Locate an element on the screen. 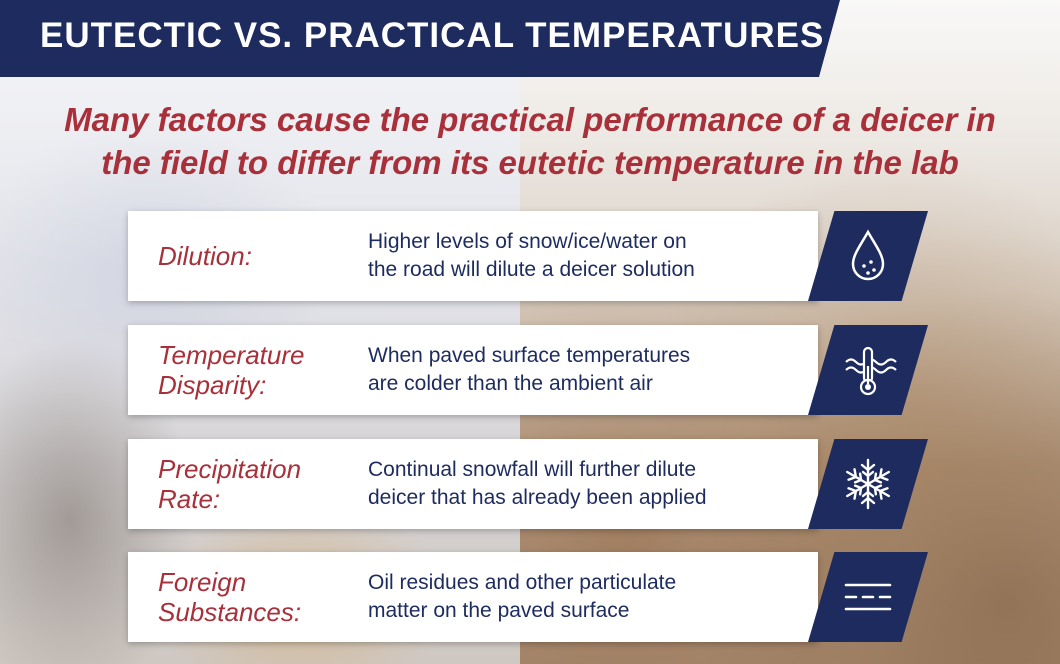  dashed-lines-icon is located at coordinates (868, 597).